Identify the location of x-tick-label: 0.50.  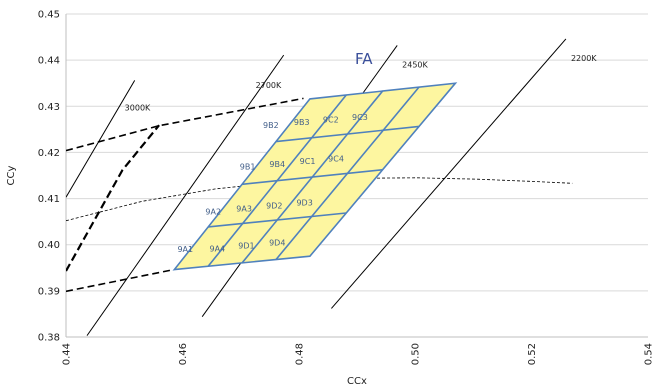
(416, 354).